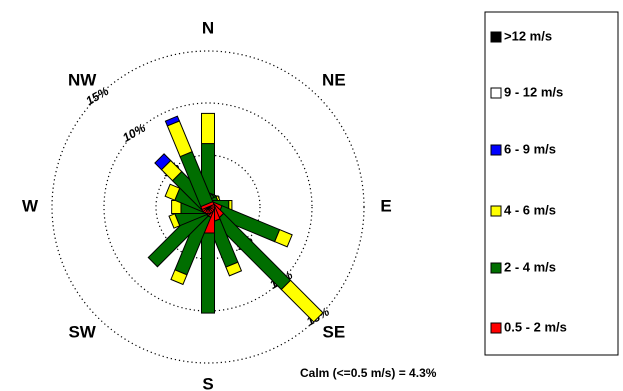 The width and height of the screenshot is (623, 391). I want to click on direction-label: S, so click(207, 382).